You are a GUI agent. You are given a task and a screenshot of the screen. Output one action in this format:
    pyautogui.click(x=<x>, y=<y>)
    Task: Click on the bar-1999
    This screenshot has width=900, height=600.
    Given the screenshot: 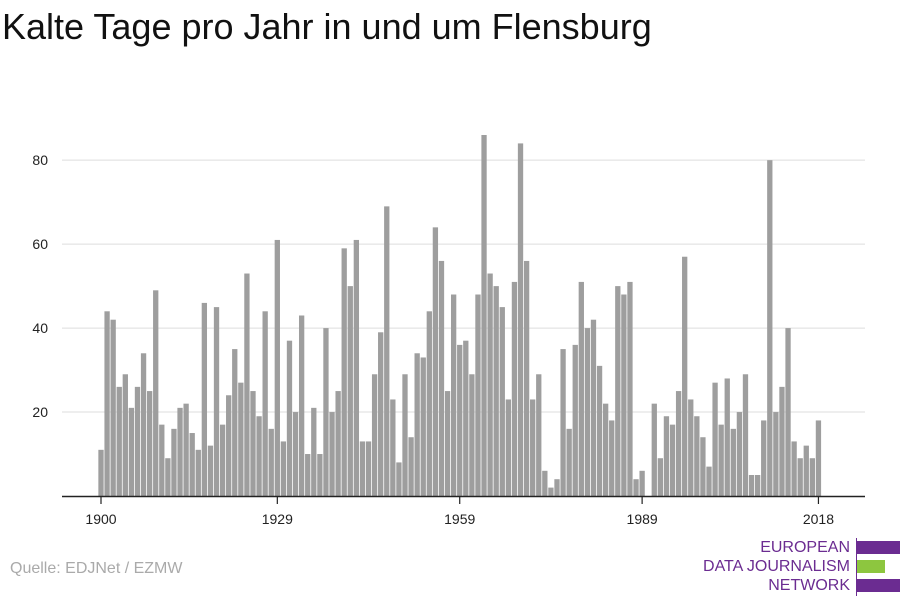 What is the action you would take?
    pyautogui.click(x=703, y=466)
    